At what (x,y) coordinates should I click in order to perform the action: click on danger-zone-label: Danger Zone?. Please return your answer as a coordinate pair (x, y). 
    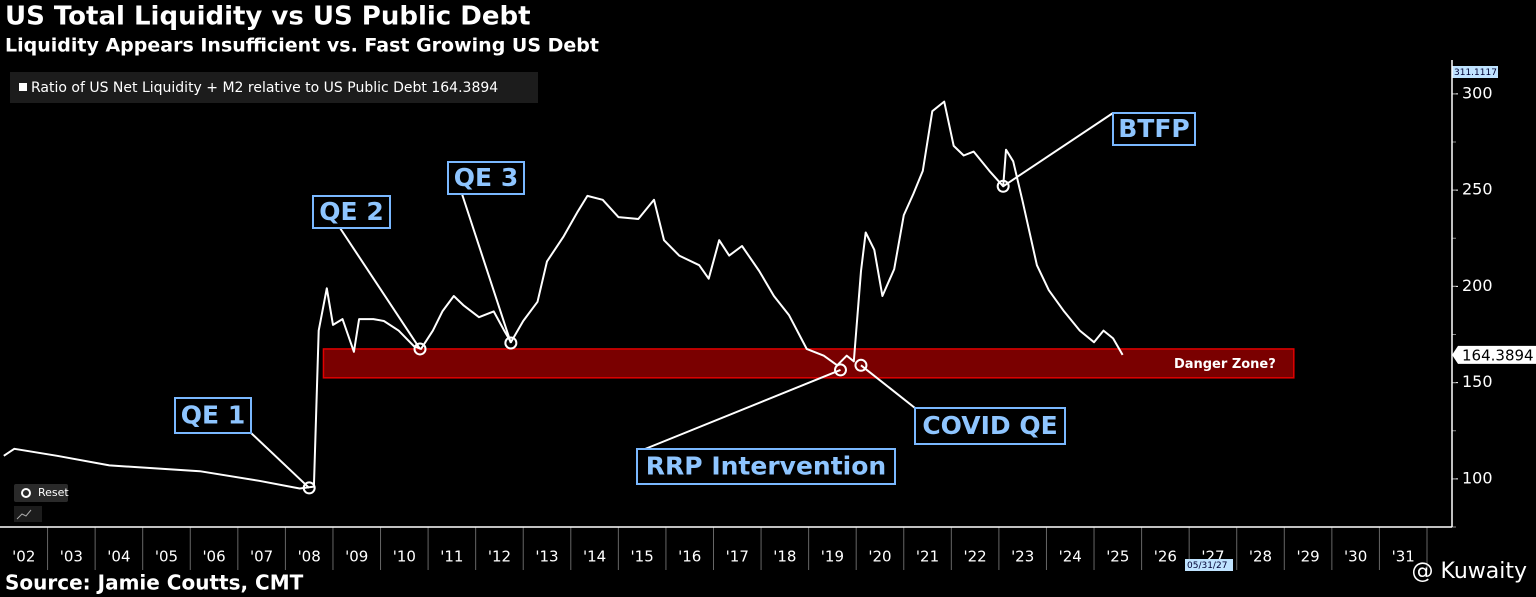
    Looking at the image, I should click on (1225, 364).